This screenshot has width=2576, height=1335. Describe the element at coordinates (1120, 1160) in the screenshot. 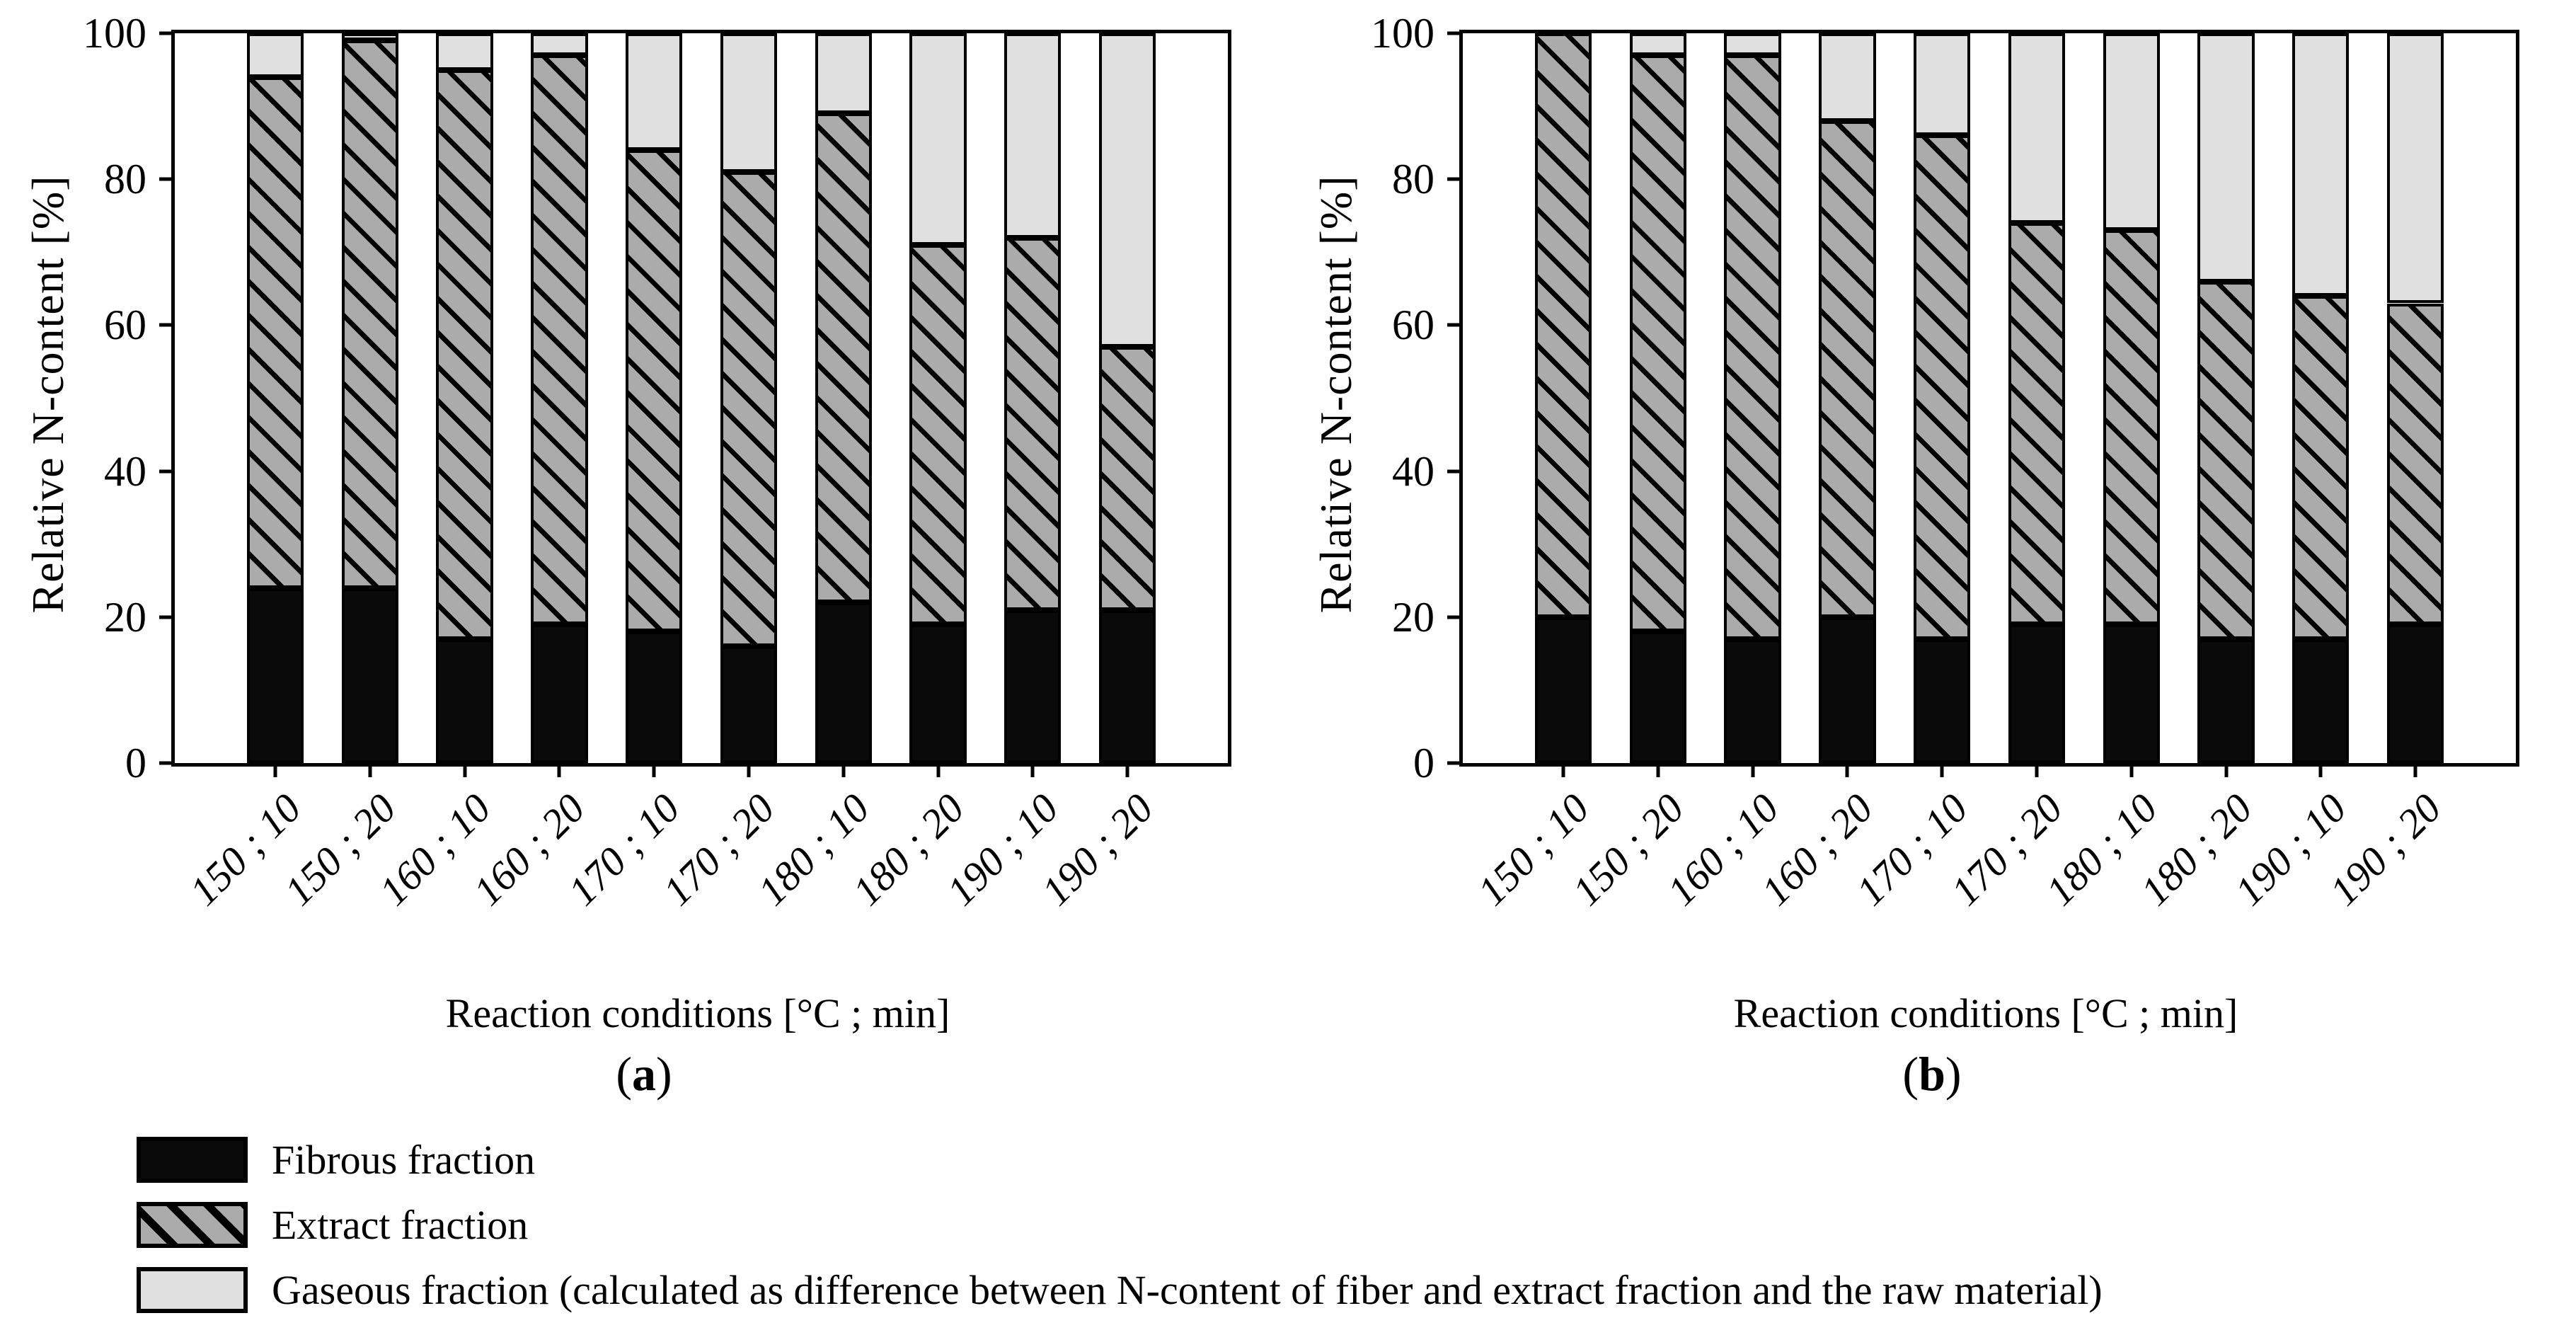

I see `legend-row: Fibrous fraction` at that location.